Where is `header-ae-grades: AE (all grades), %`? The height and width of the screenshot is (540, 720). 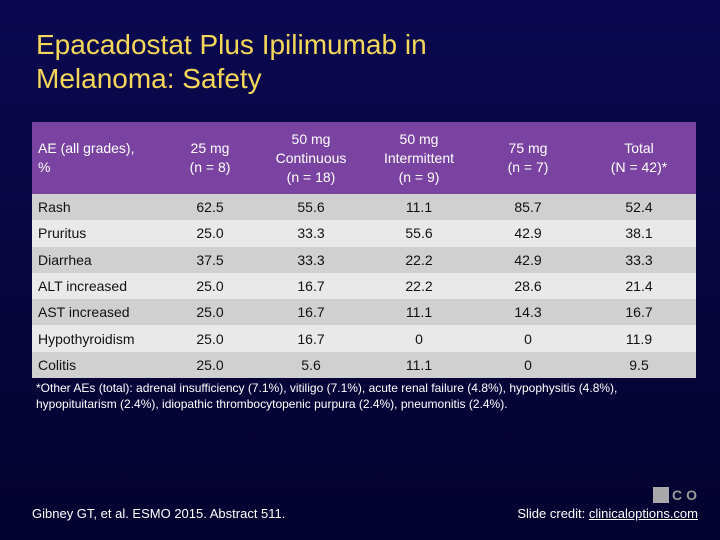
header-ae-grades: AE (all grades), % is located at coordinates (86, 157).